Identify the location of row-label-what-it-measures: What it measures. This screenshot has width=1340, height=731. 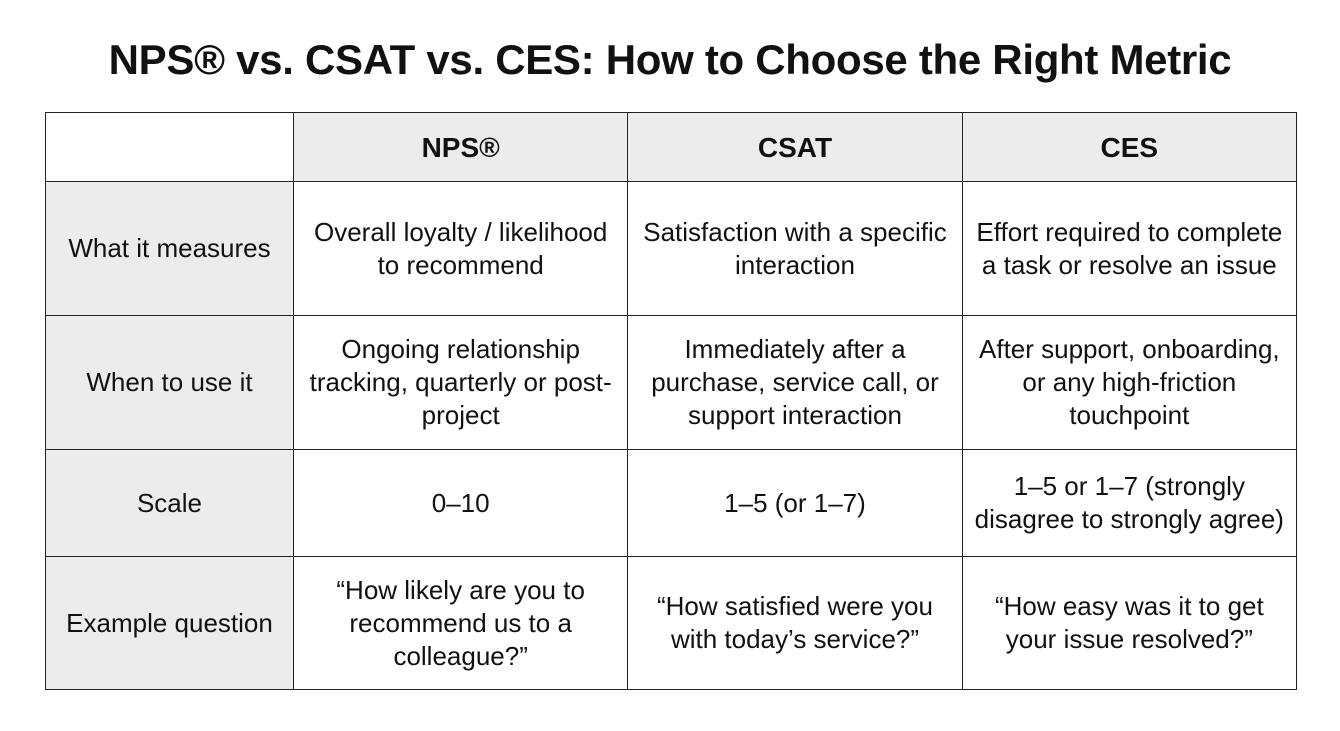
(169, 248).